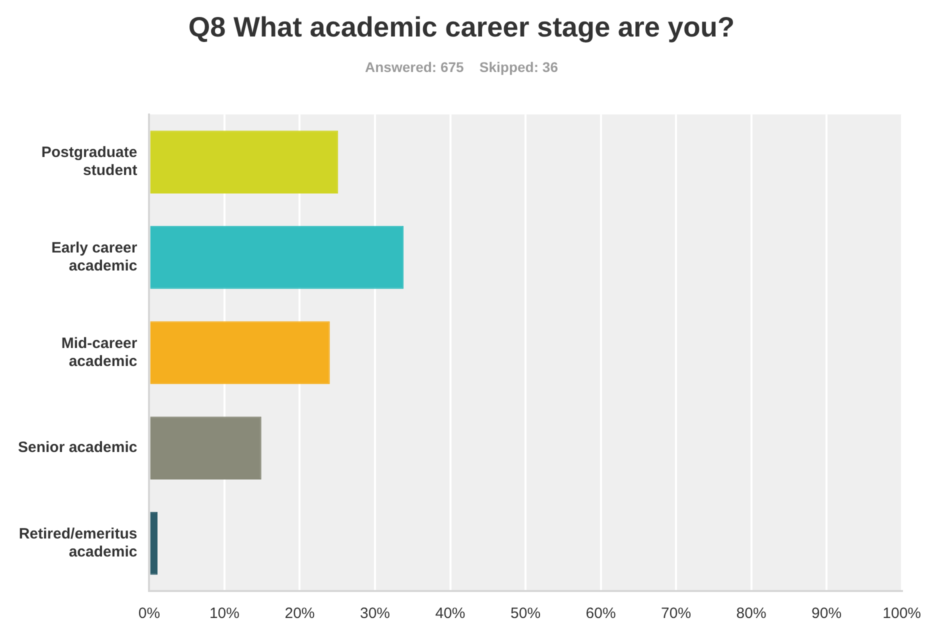 This screenshot has width=935, height=641. Describe the element at coordinates (450, 613) in the screenshot. I see `x-tick-label: 40%` at that location.